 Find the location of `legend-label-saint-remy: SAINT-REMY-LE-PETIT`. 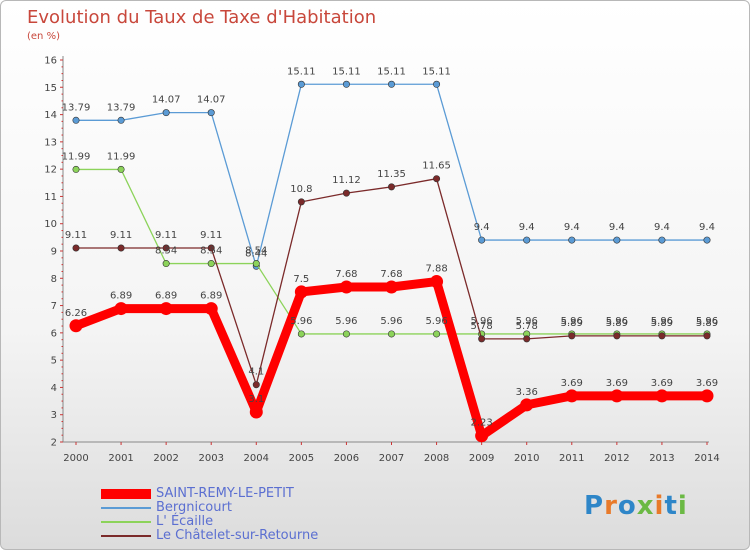

legend-label-saint-remy: SAINT-REMY-LE-PETIT is located at coordinates (225, 493).